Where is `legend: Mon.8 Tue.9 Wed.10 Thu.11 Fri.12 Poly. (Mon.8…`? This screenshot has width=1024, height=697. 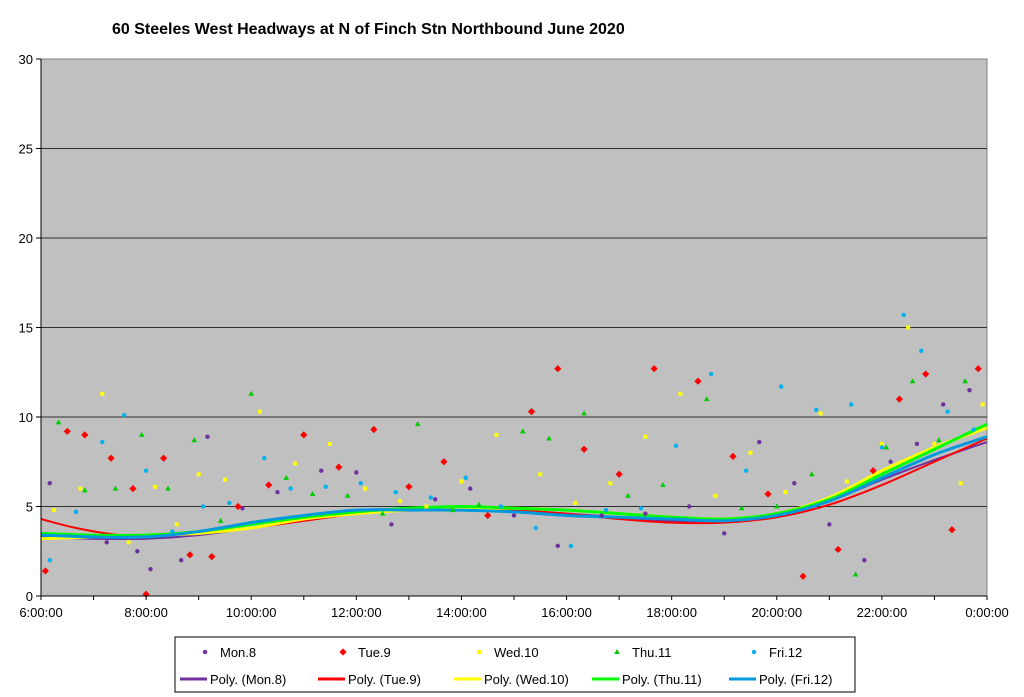
legend: Mon.8 Tue.9 Wed.10 Thu.11 Fri.12 Poly. (Mon.8… is located at coordinates (515, 664).